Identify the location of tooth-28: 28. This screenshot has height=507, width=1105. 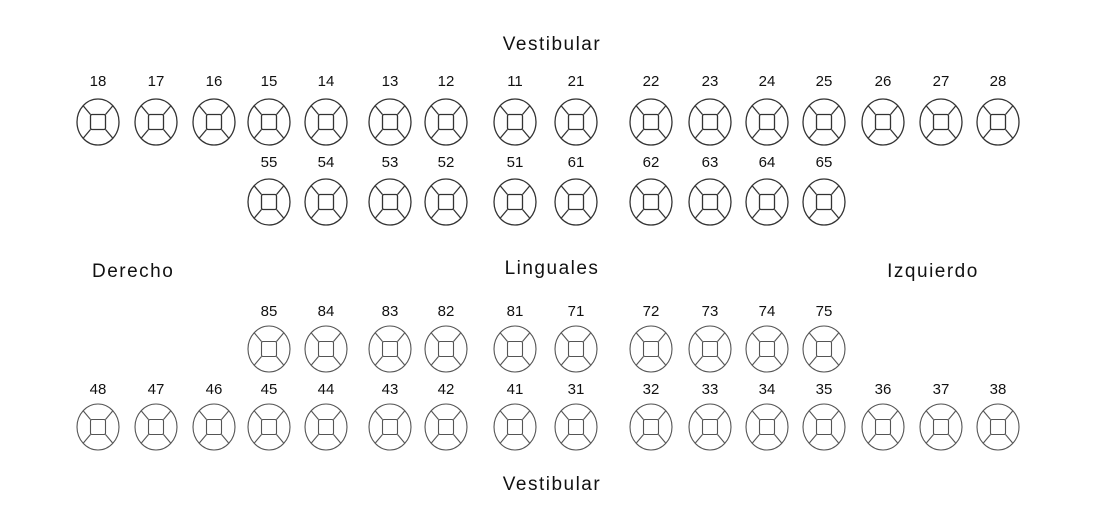
(998, 109).